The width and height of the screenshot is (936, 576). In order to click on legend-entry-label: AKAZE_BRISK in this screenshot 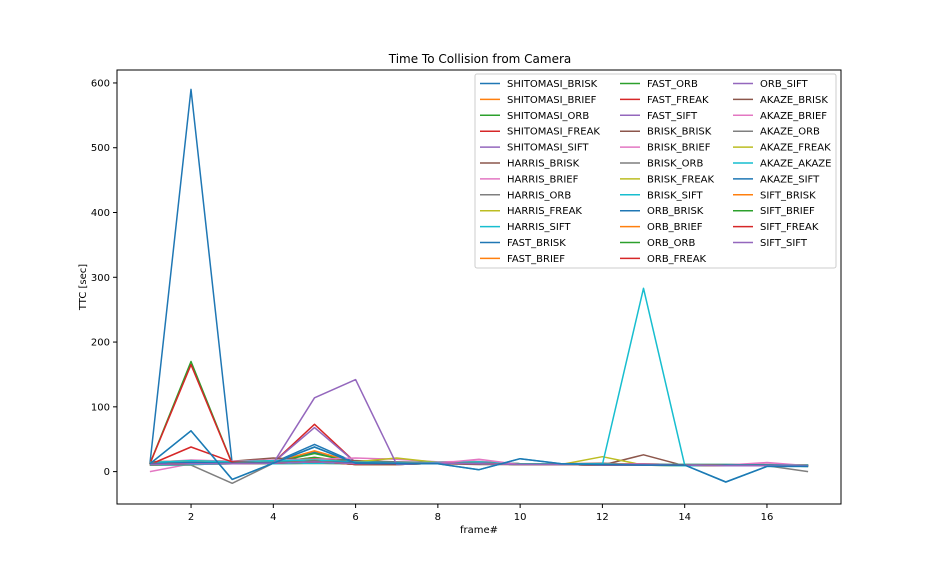, I will do `click(794, 100)`.